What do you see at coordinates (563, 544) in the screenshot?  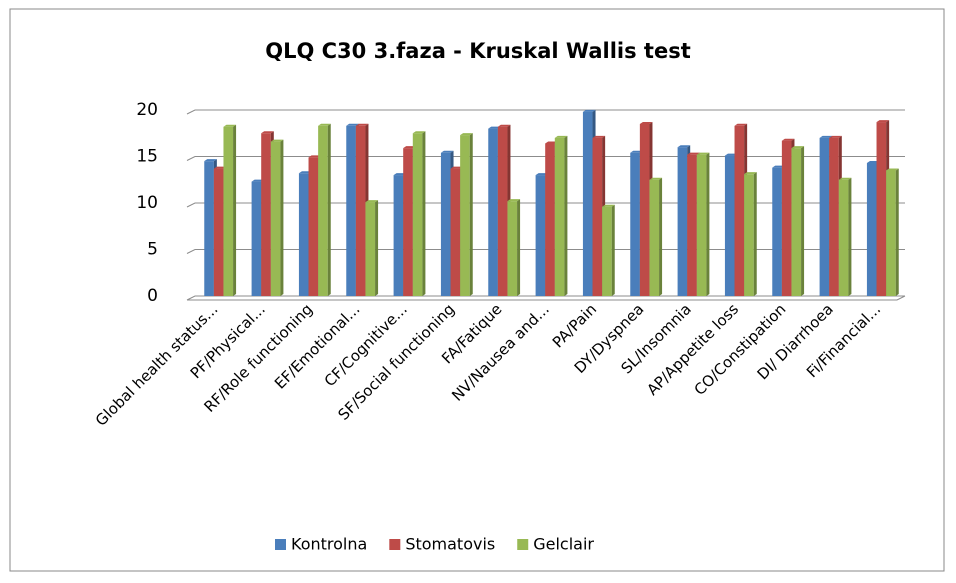 I see `legend-label: Gelclair` at bounding box center [563, 544].